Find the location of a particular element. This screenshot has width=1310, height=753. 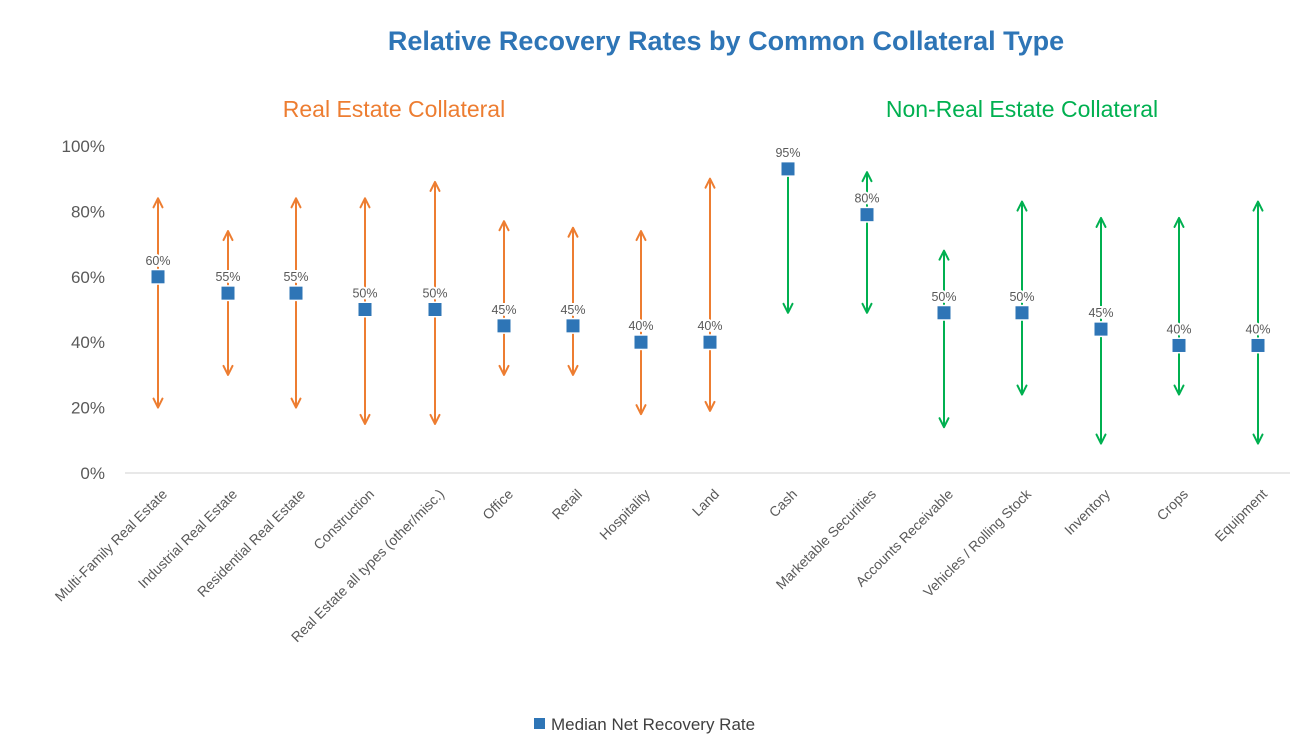

category-label: Cash is located at coordinates (783, 503).